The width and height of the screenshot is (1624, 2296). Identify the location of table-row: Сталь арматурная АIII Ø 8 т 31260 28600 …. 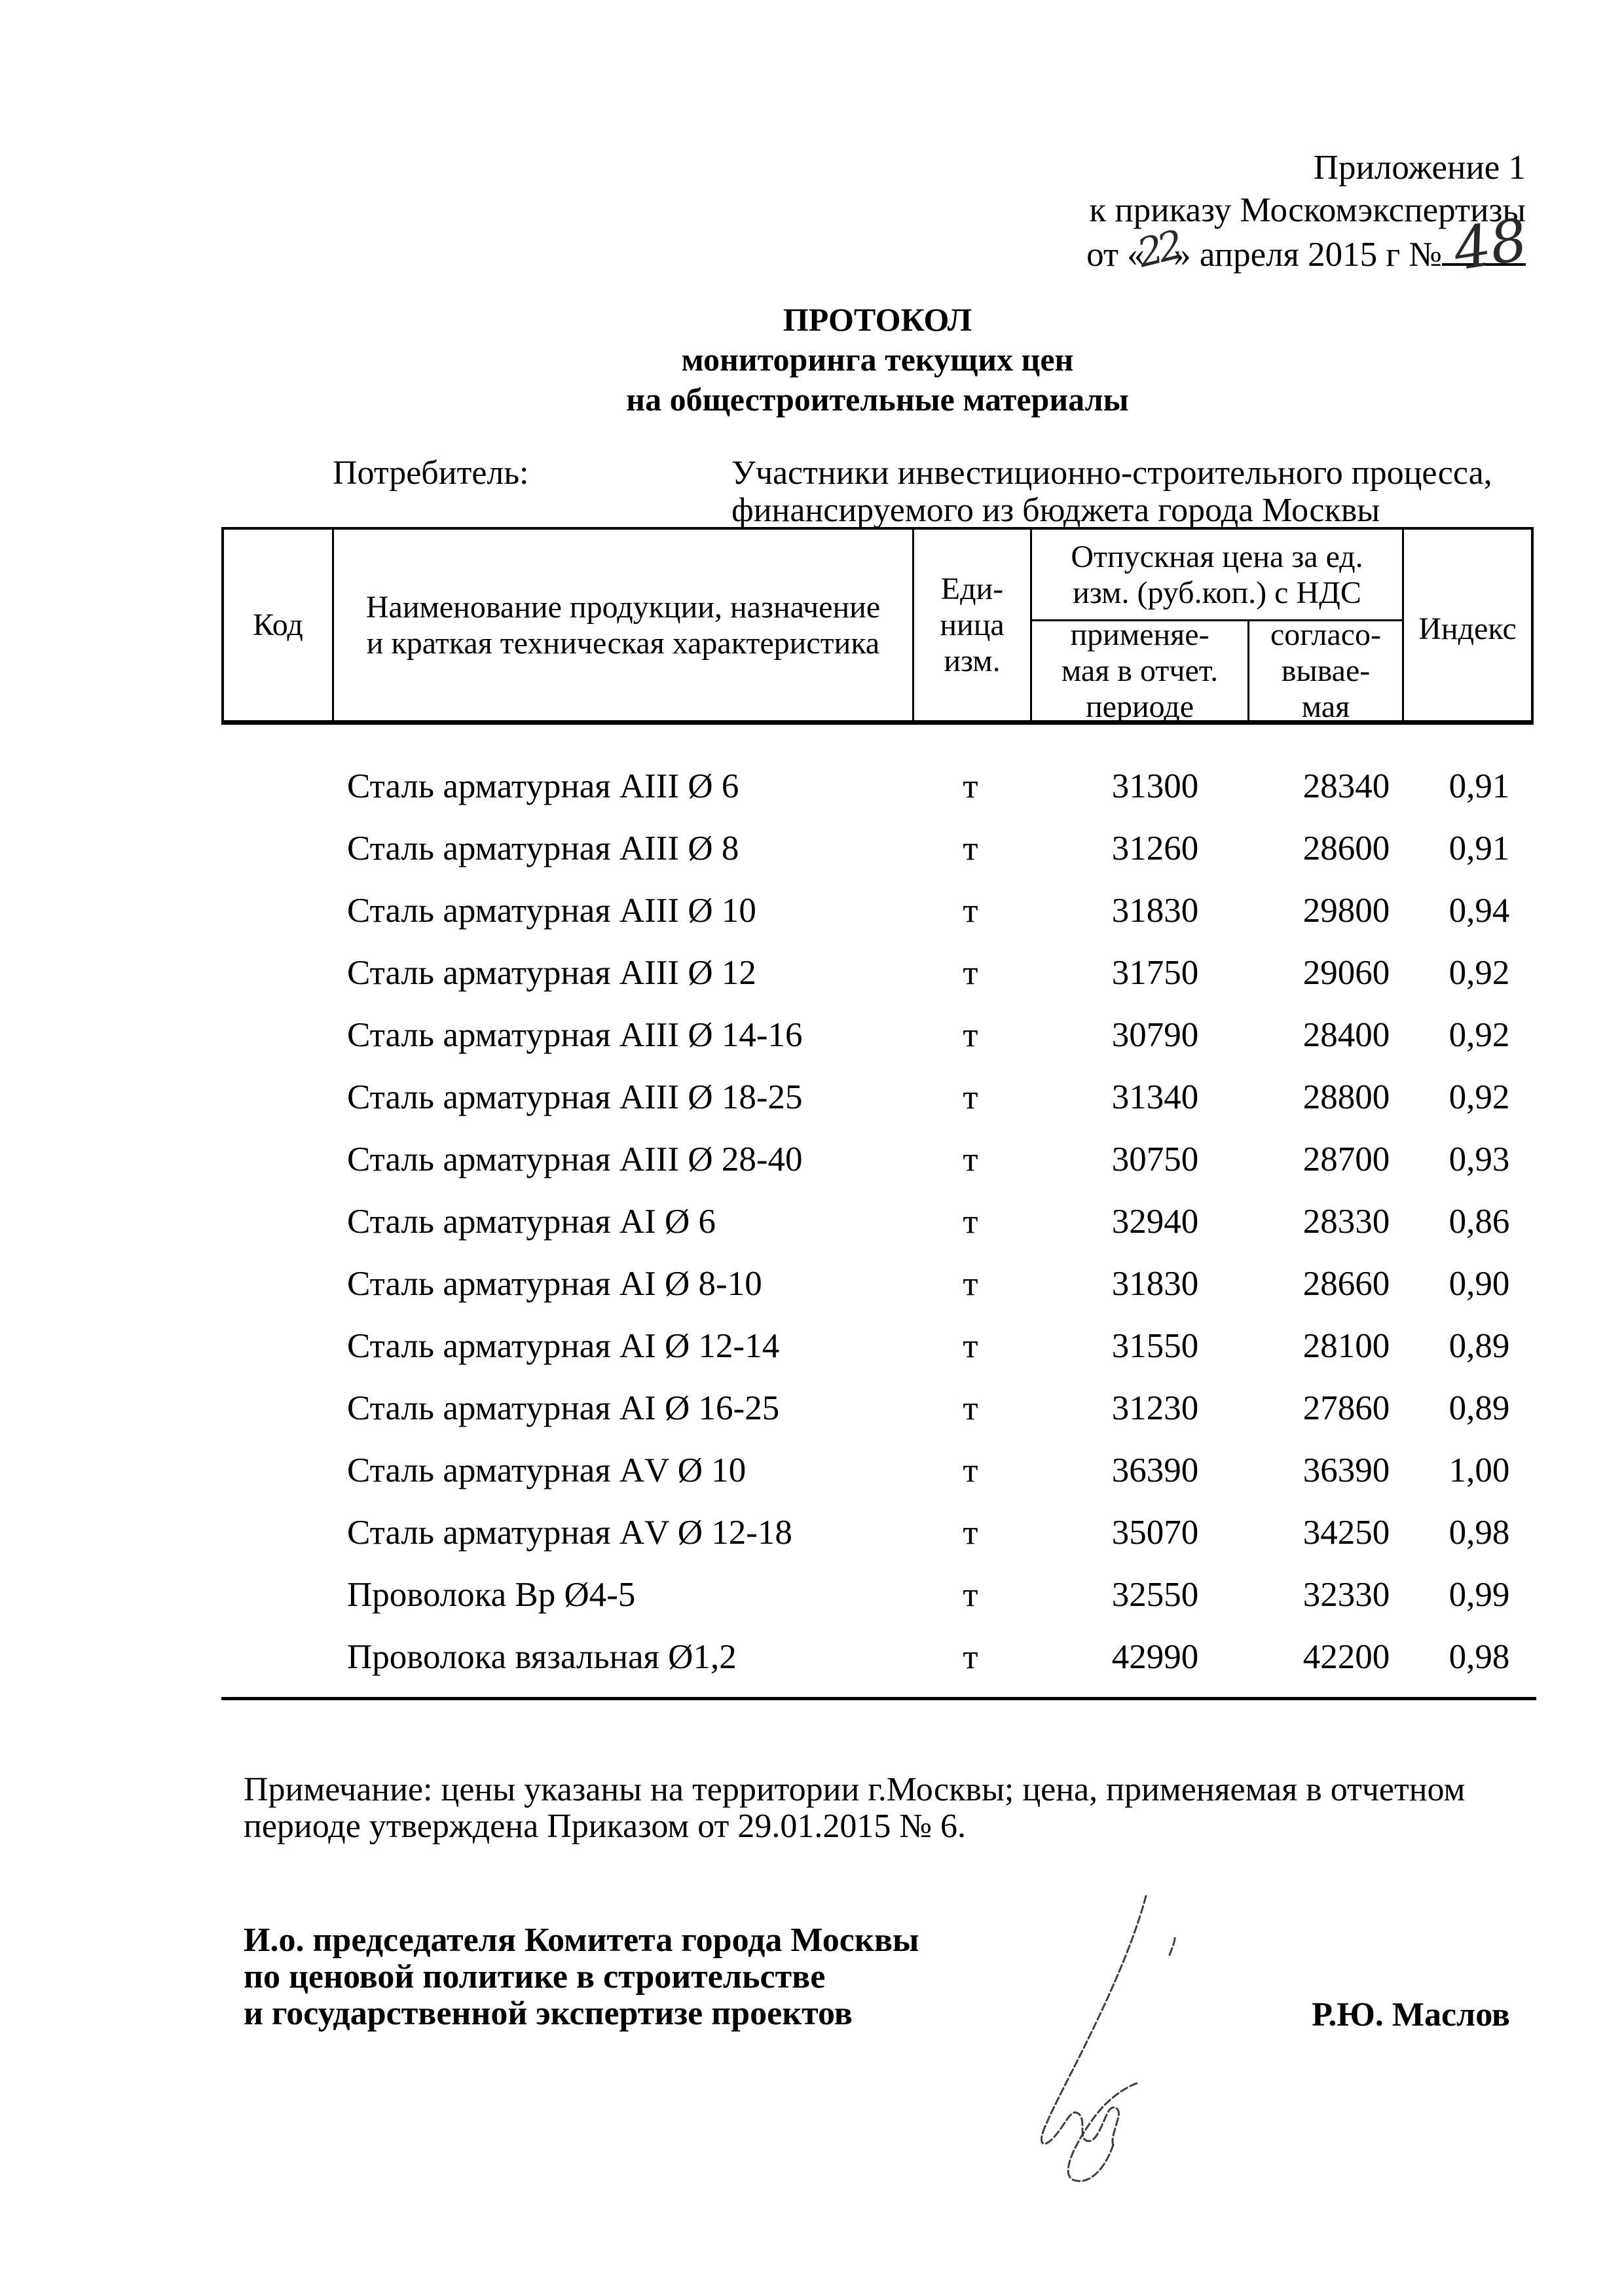
(877, 848).